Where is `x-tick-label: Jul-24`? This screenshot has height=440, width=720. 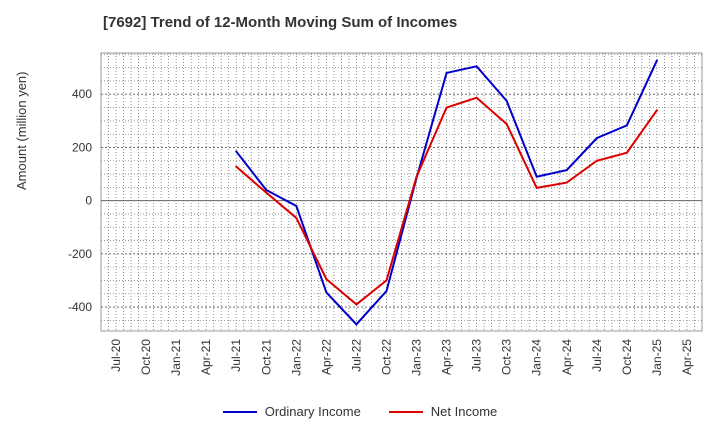
x-tick-label: Jul-24 is located at coordinates (597, 355).